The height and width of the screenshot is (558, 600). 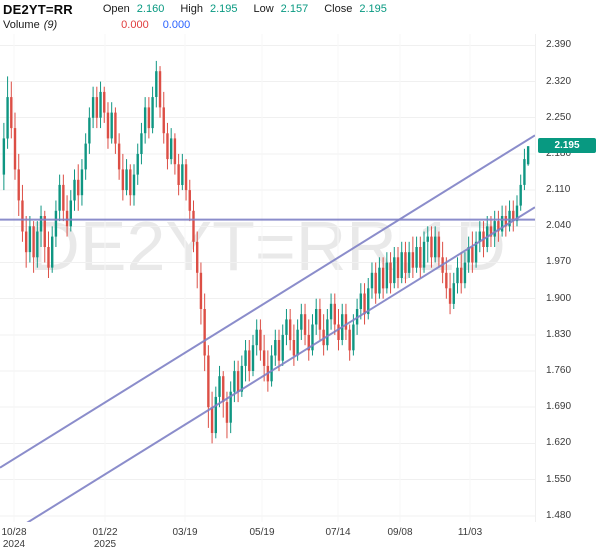 What do you see at coordinates (559, 81) in the screenshot?
I see `price-axis-label: 2.320` at bounding box center [559, 81].